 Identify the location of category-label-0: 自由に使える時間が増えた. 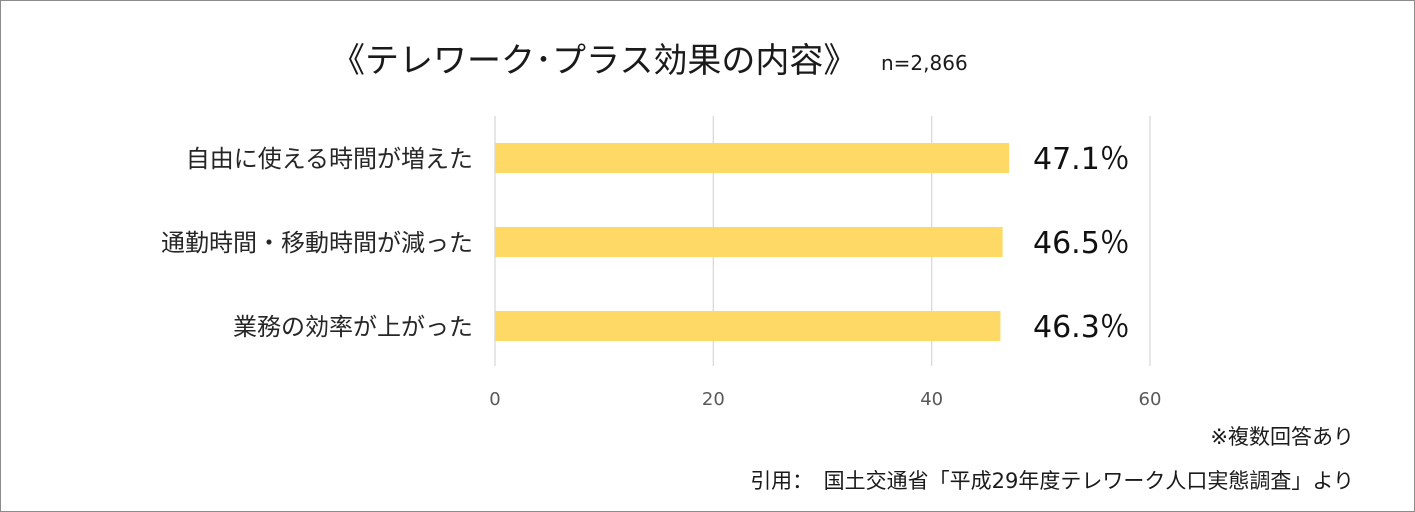
(329, 159).